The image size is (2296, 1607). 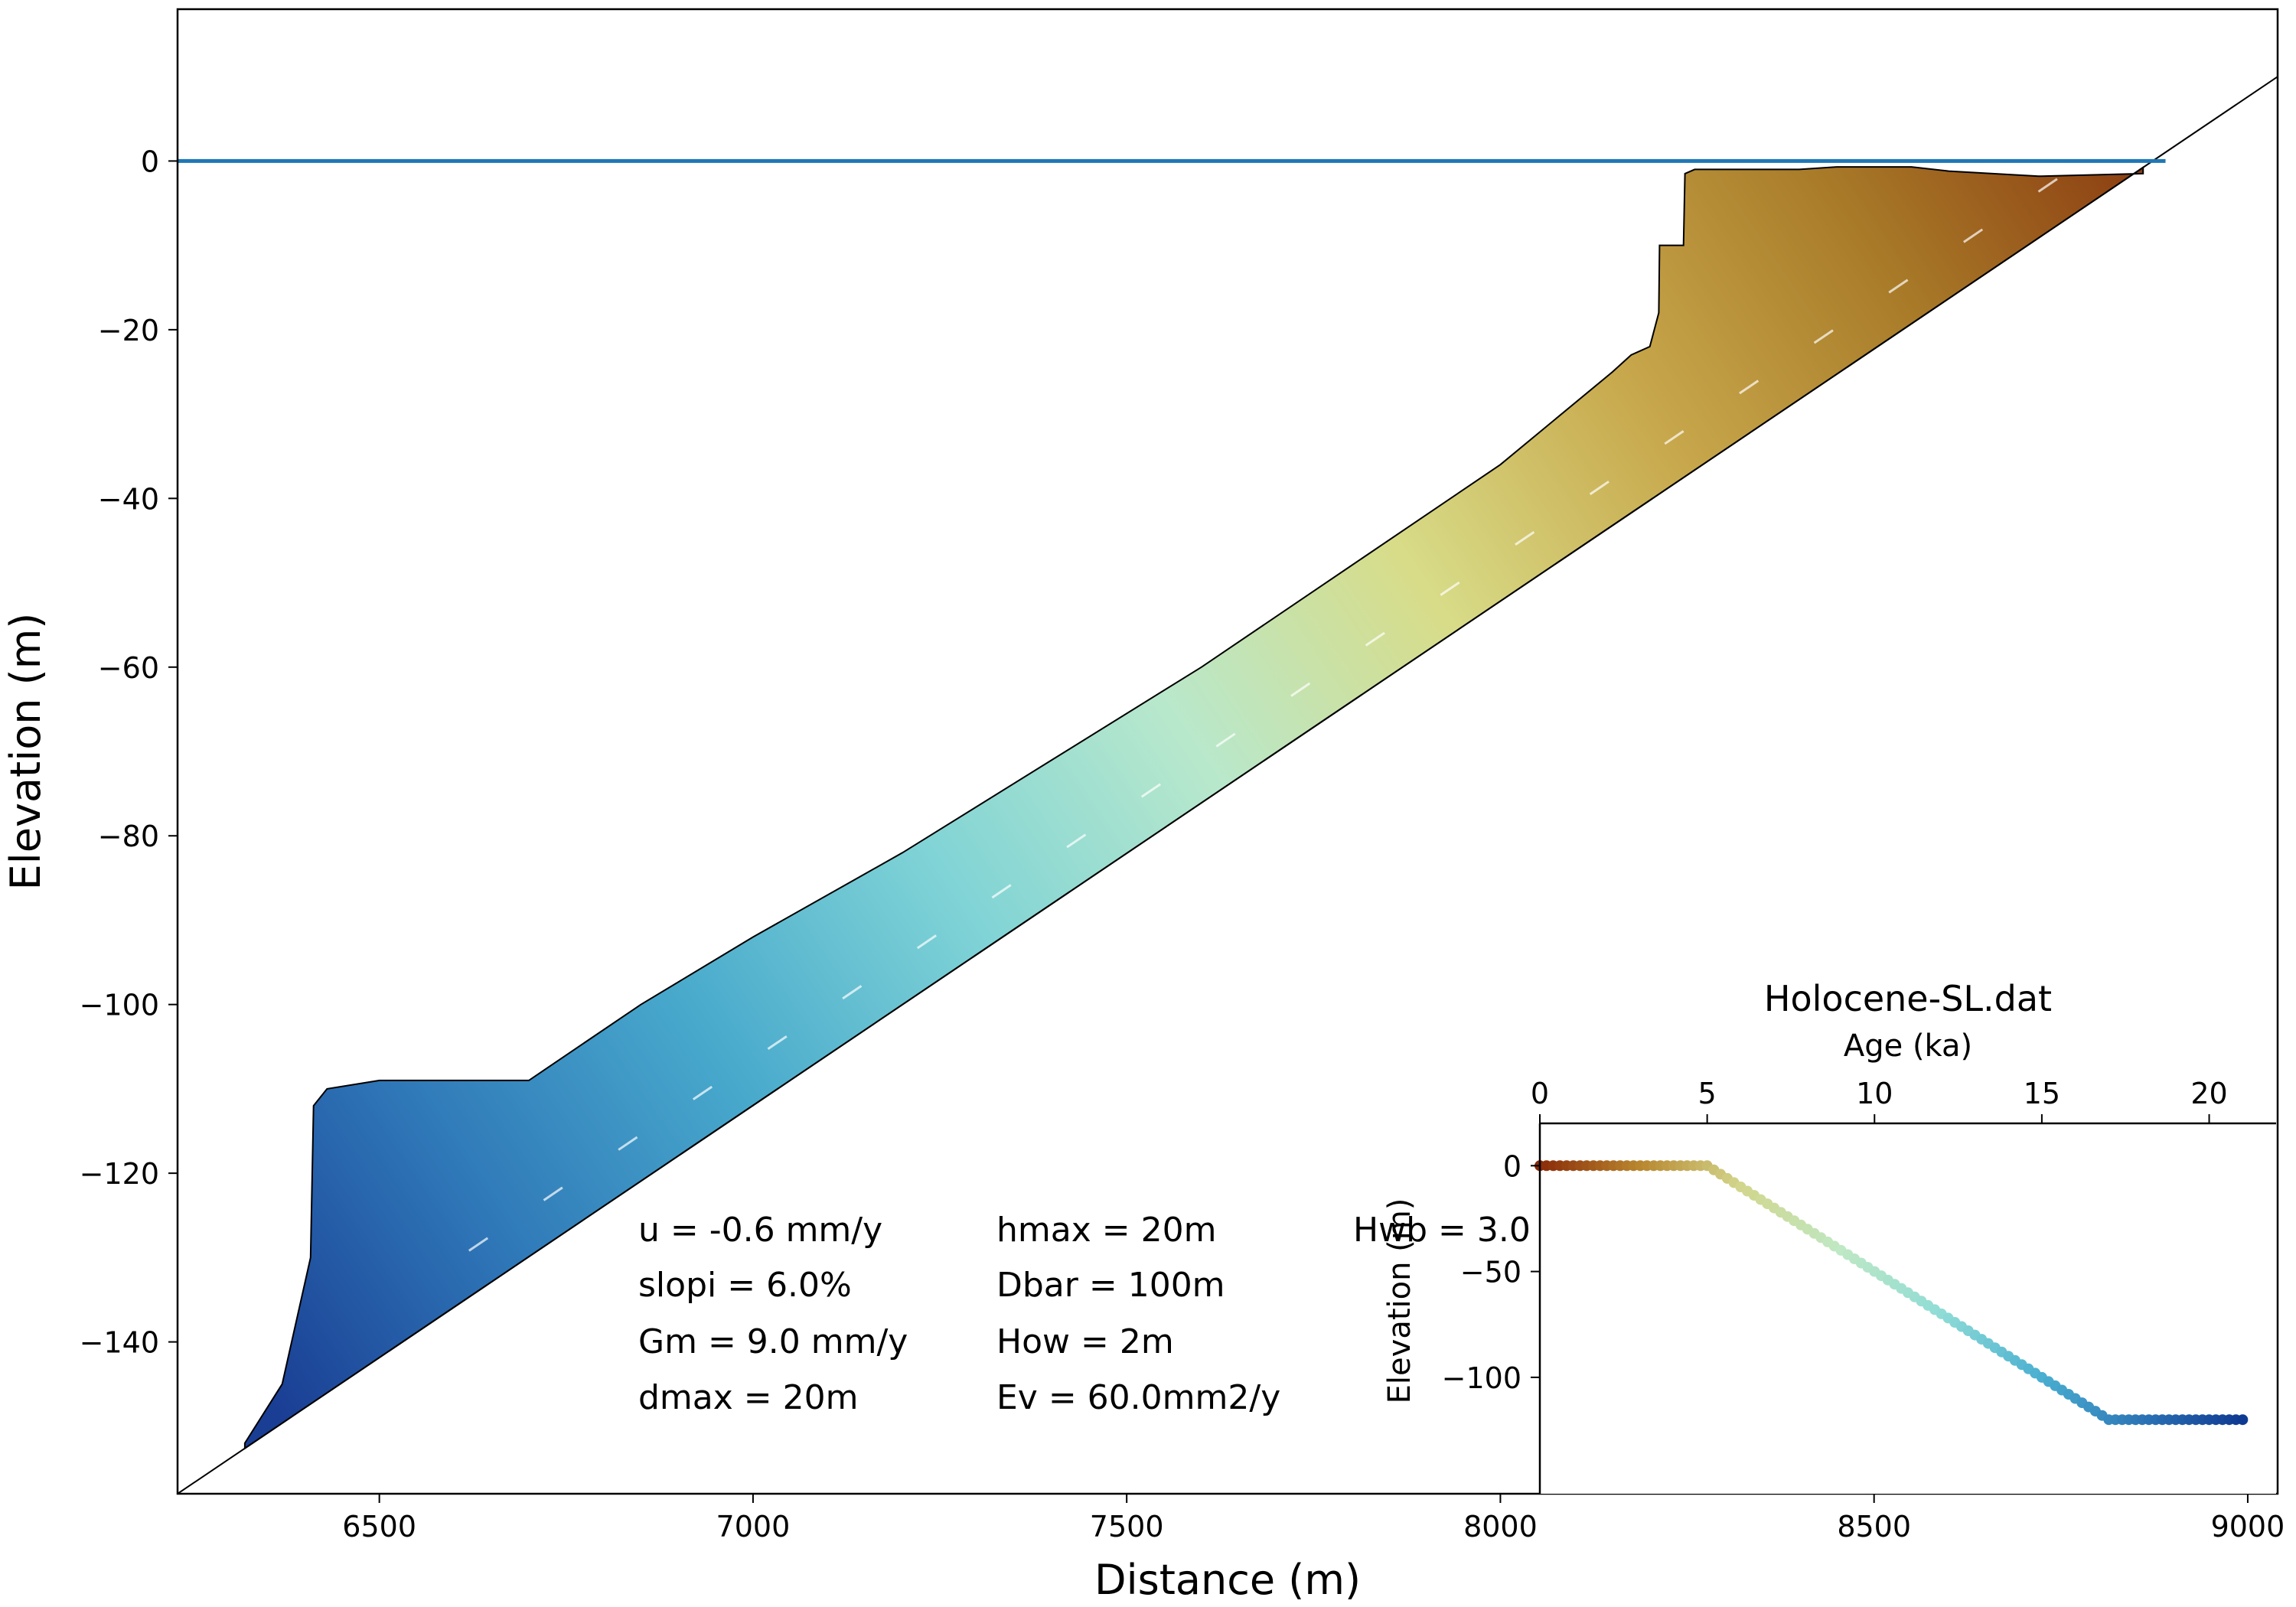 I want to click on x-tick-label: 9000, so click(x=2248, y=1526).